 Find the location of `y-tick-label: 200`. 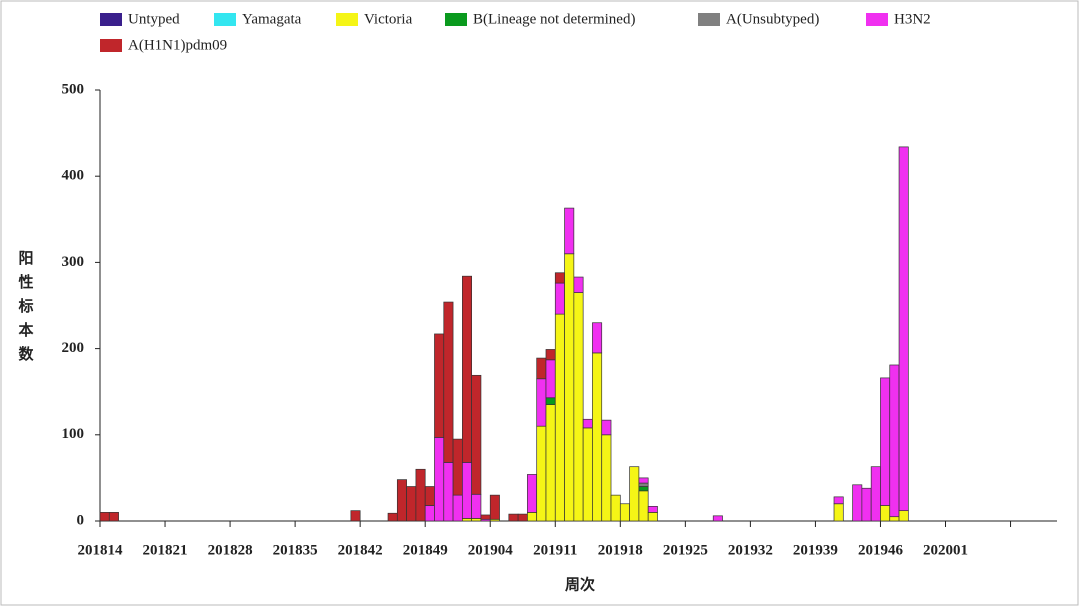

y-tick-label: 200 is located at coordinates (73, 348).